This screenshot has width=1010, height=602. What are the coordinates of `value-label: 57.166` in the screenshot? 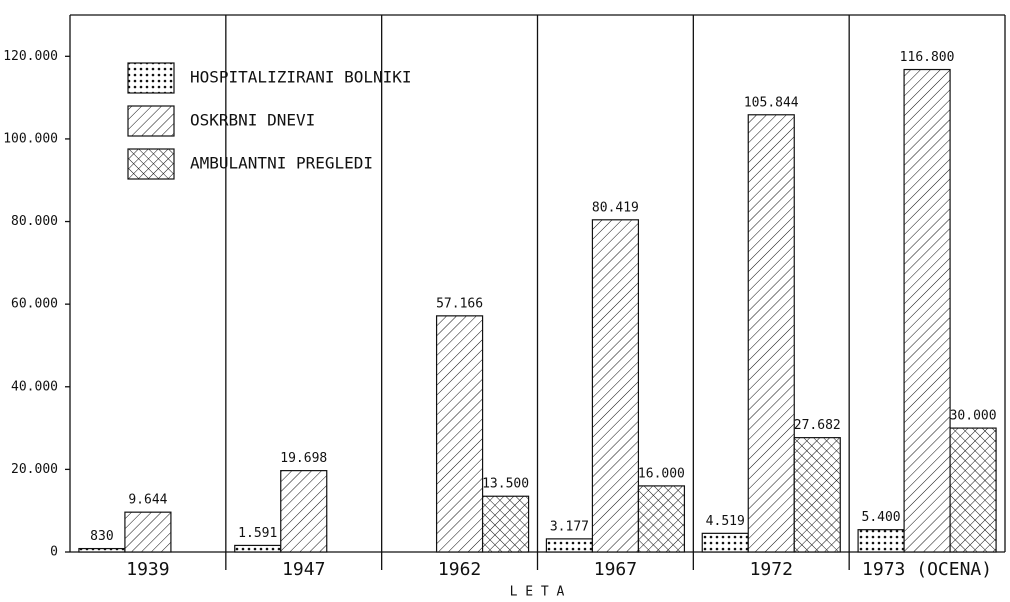 It's located at (459, 303).